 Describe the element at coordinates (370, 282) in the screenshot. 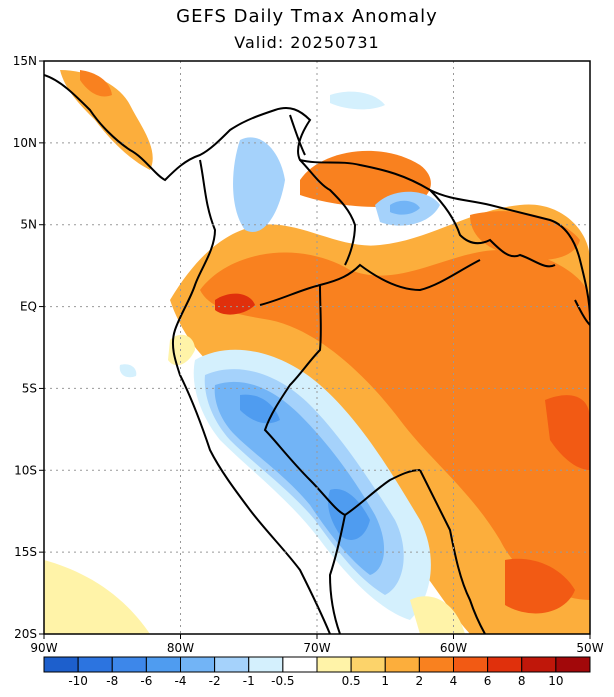

I see `border-colombia-peru` at that location.